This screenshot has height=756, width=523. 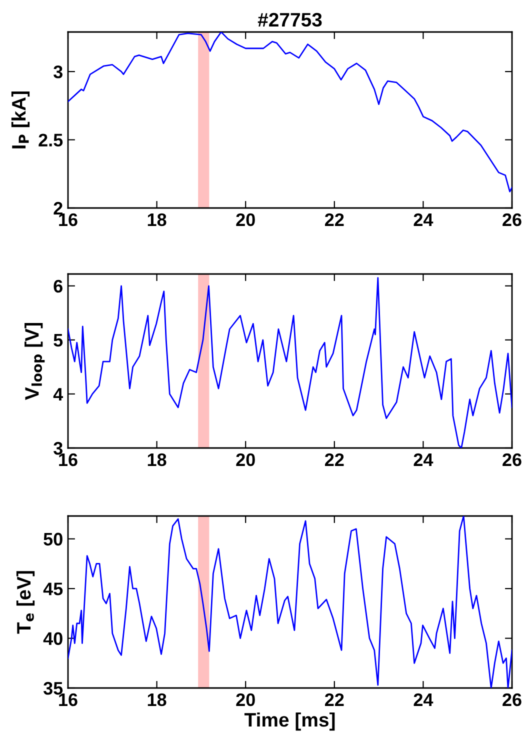 What do you see at coordinates (53, 589) in the screenshot?
I see `y-tick-label: 45` at bounding box center [53, 589].